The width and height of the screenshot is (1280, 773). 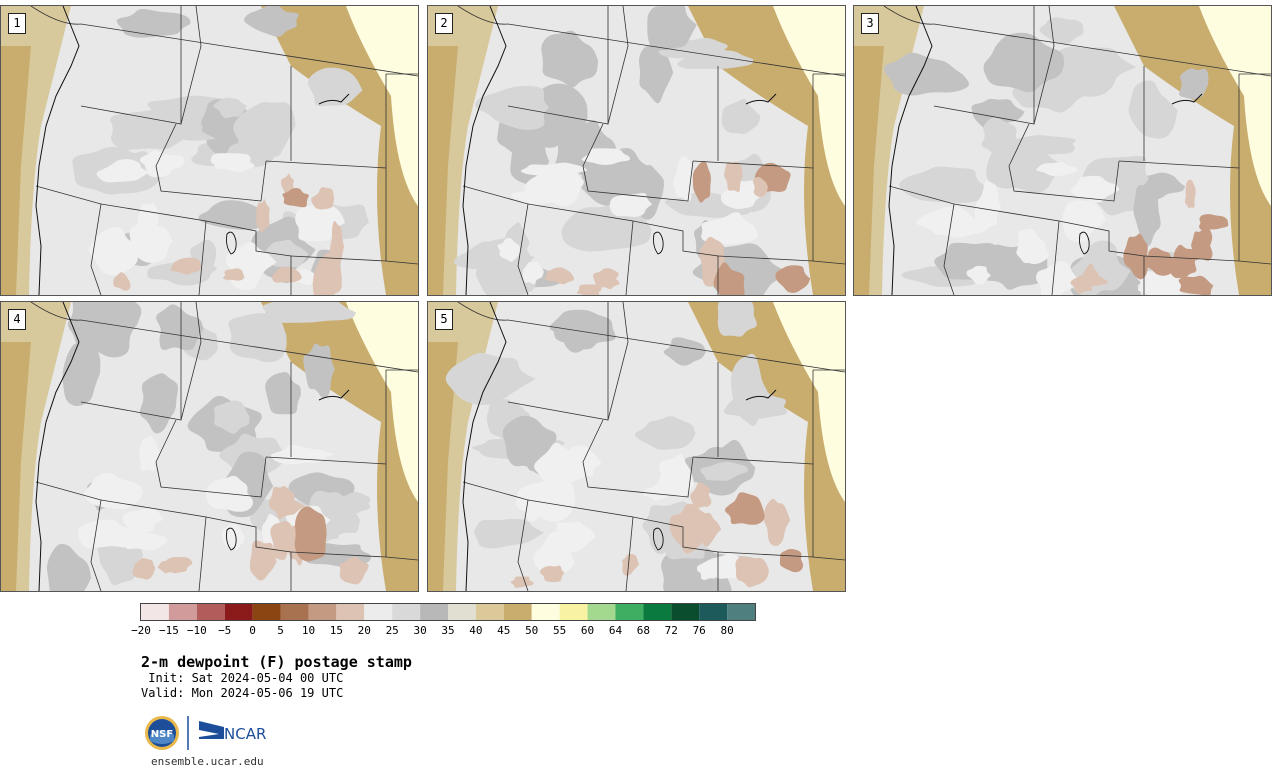 I want to click on colorbar, so click(x=448, y=612).